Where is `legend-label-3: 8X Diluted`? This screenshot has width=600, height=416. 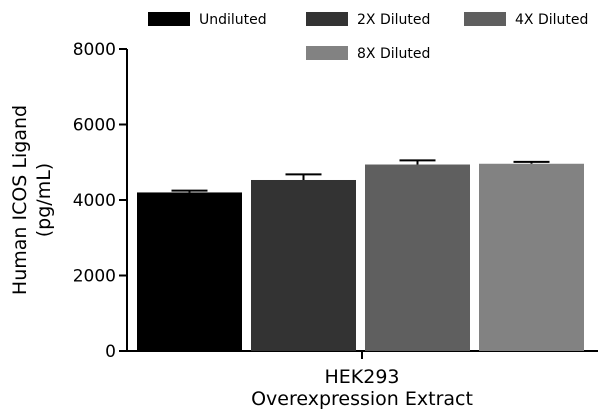 legend-label-3: 8X Diluted is located at coordinates (393, 54).